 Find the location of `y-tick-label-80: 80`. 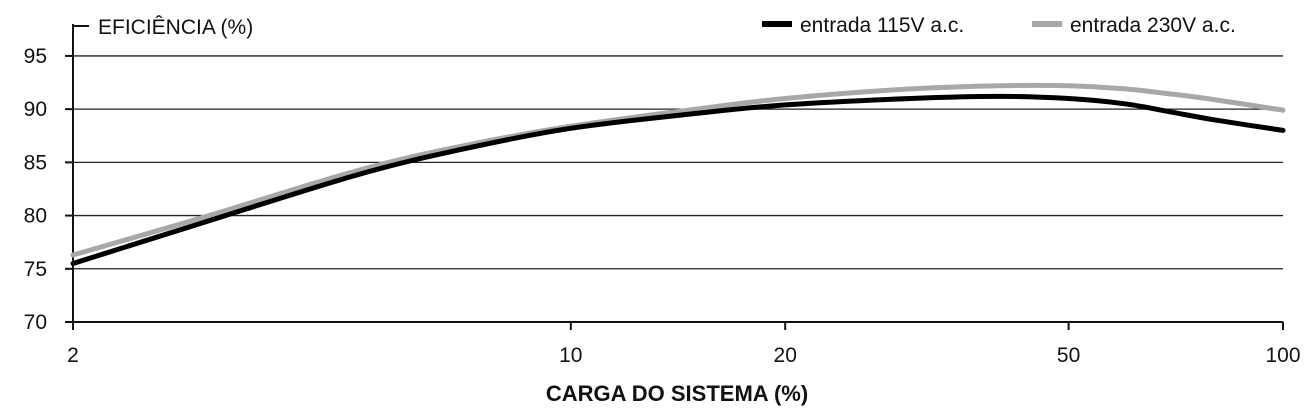

y-tick-label-80: 80 is located at coordinates (35, 216).